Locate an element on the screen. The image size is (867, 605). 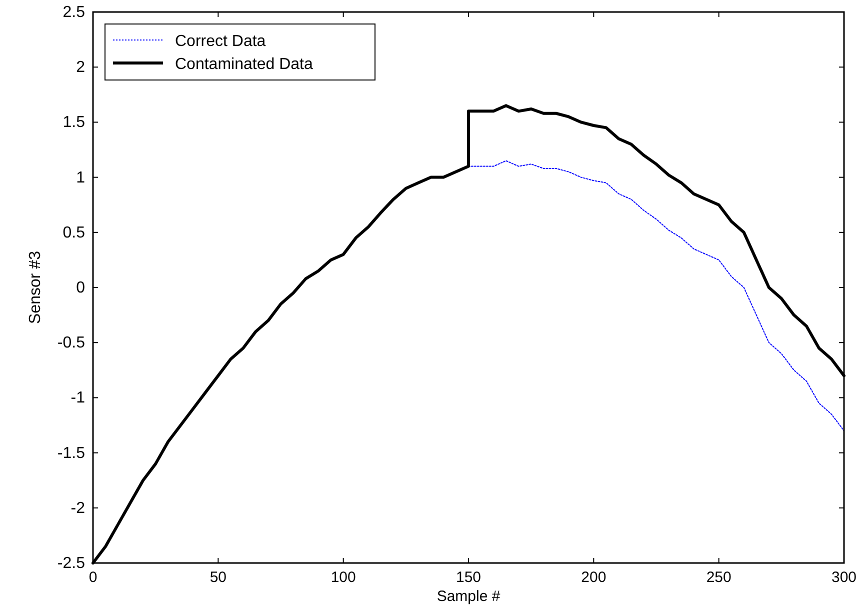
y-tick-label: -0.5 is located at coordinates (71, 343).